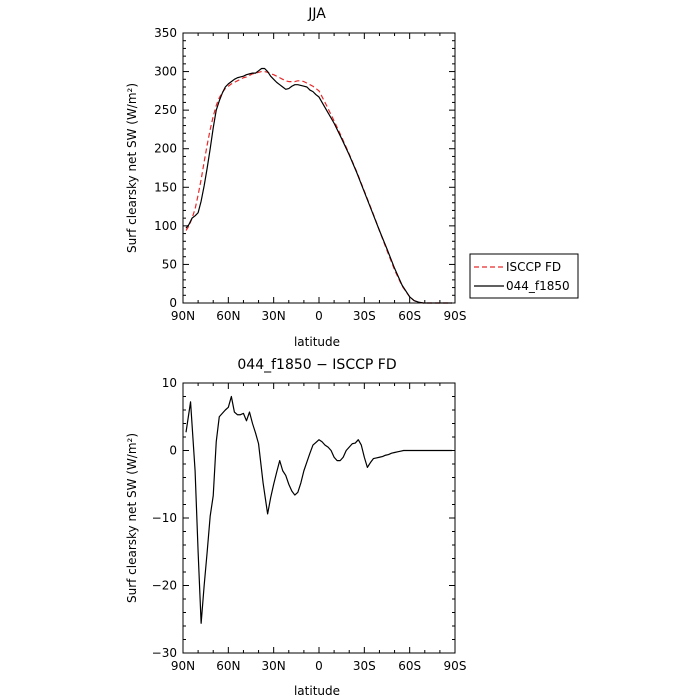 This screenshot has height=700, width=700. Describe the element at coordinates (164, 586) in the screenshot. I see `y-tick-label: −20` at that location.